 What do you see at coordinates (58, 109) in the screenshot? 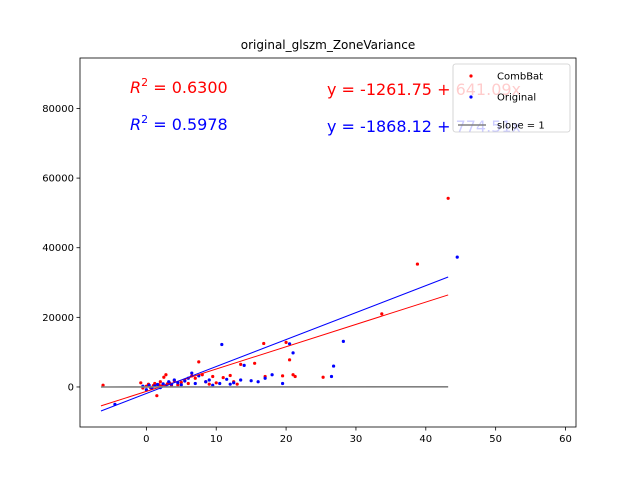
I see `y-tick-label-80000: 80000` at bounding box center [58, 109].